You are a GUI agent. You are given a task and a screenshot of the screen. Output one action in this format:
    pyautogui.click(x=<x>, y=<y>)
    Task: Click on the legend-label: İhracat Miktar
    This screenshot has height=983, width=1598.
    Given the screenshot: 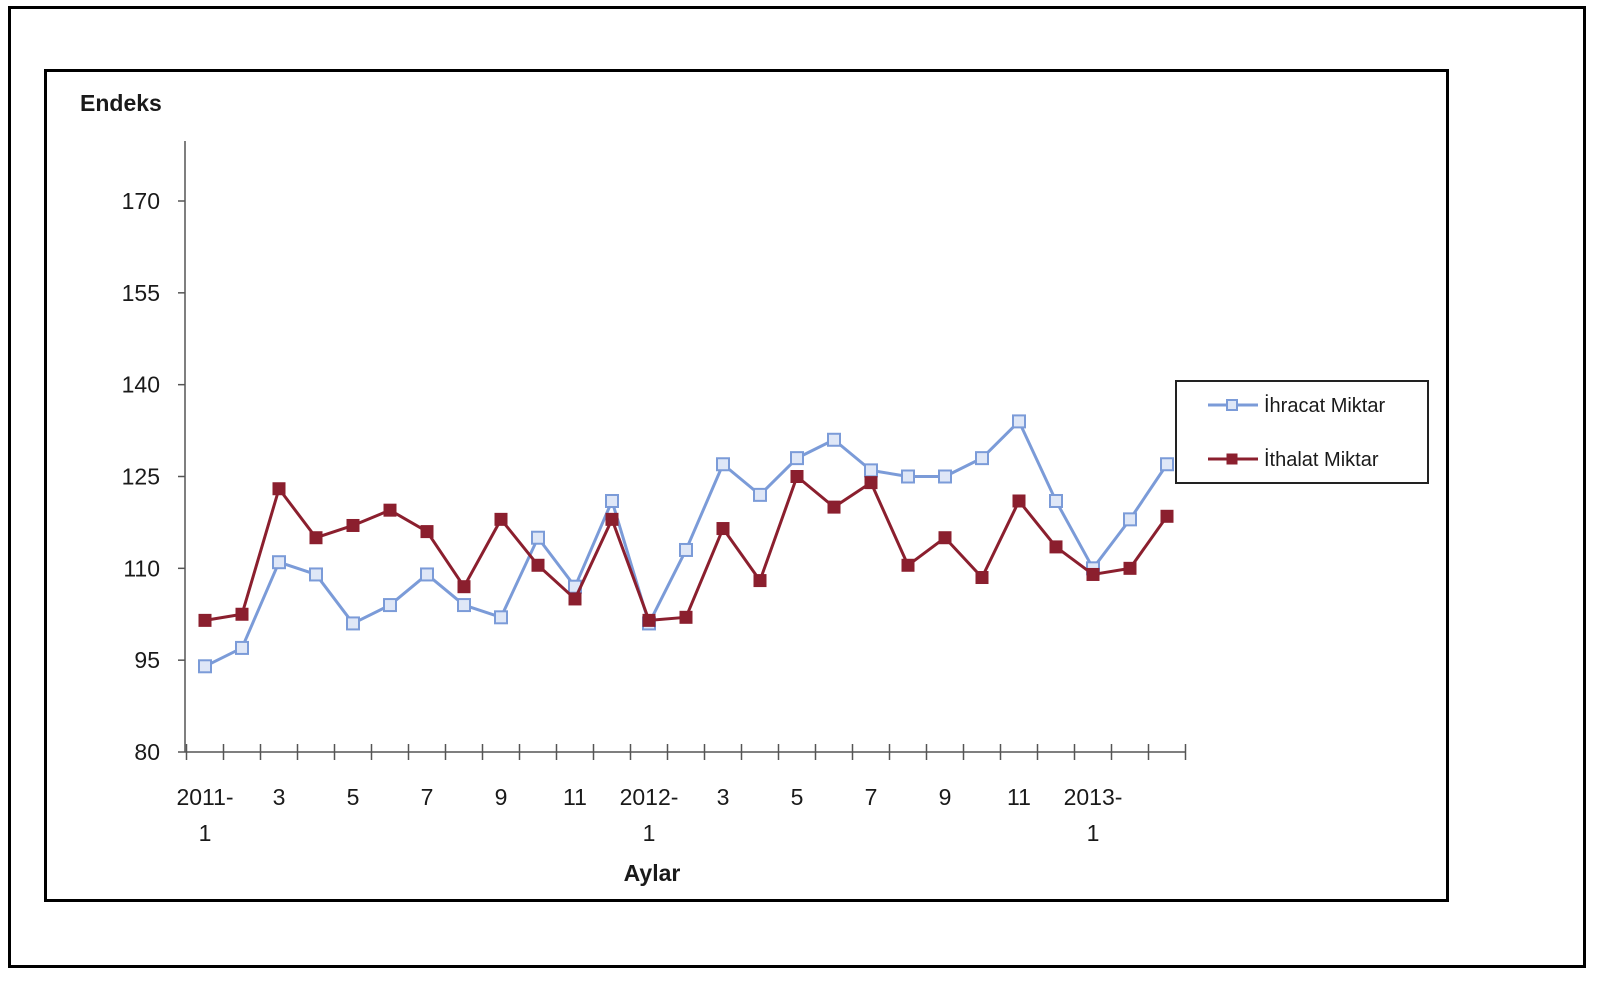 What is the action you would take?
    pyautogui.click(x=1324, y=405)
    